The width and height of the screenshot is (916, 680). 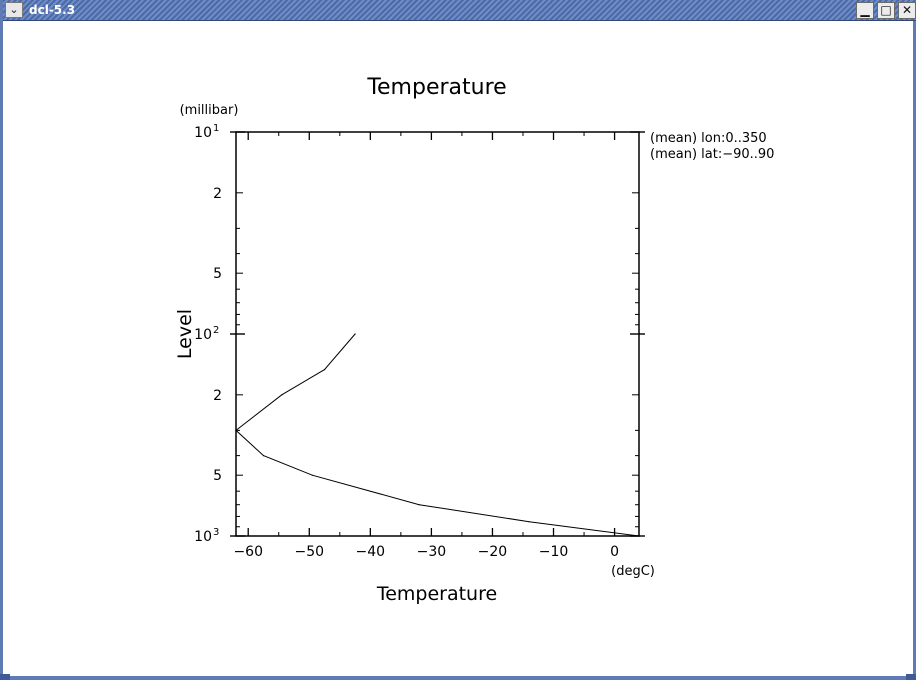 What do you see at coordinates (432, 552) in the screenshot?
I see `x-tick-label: −30` at bounding box center [432, 552].